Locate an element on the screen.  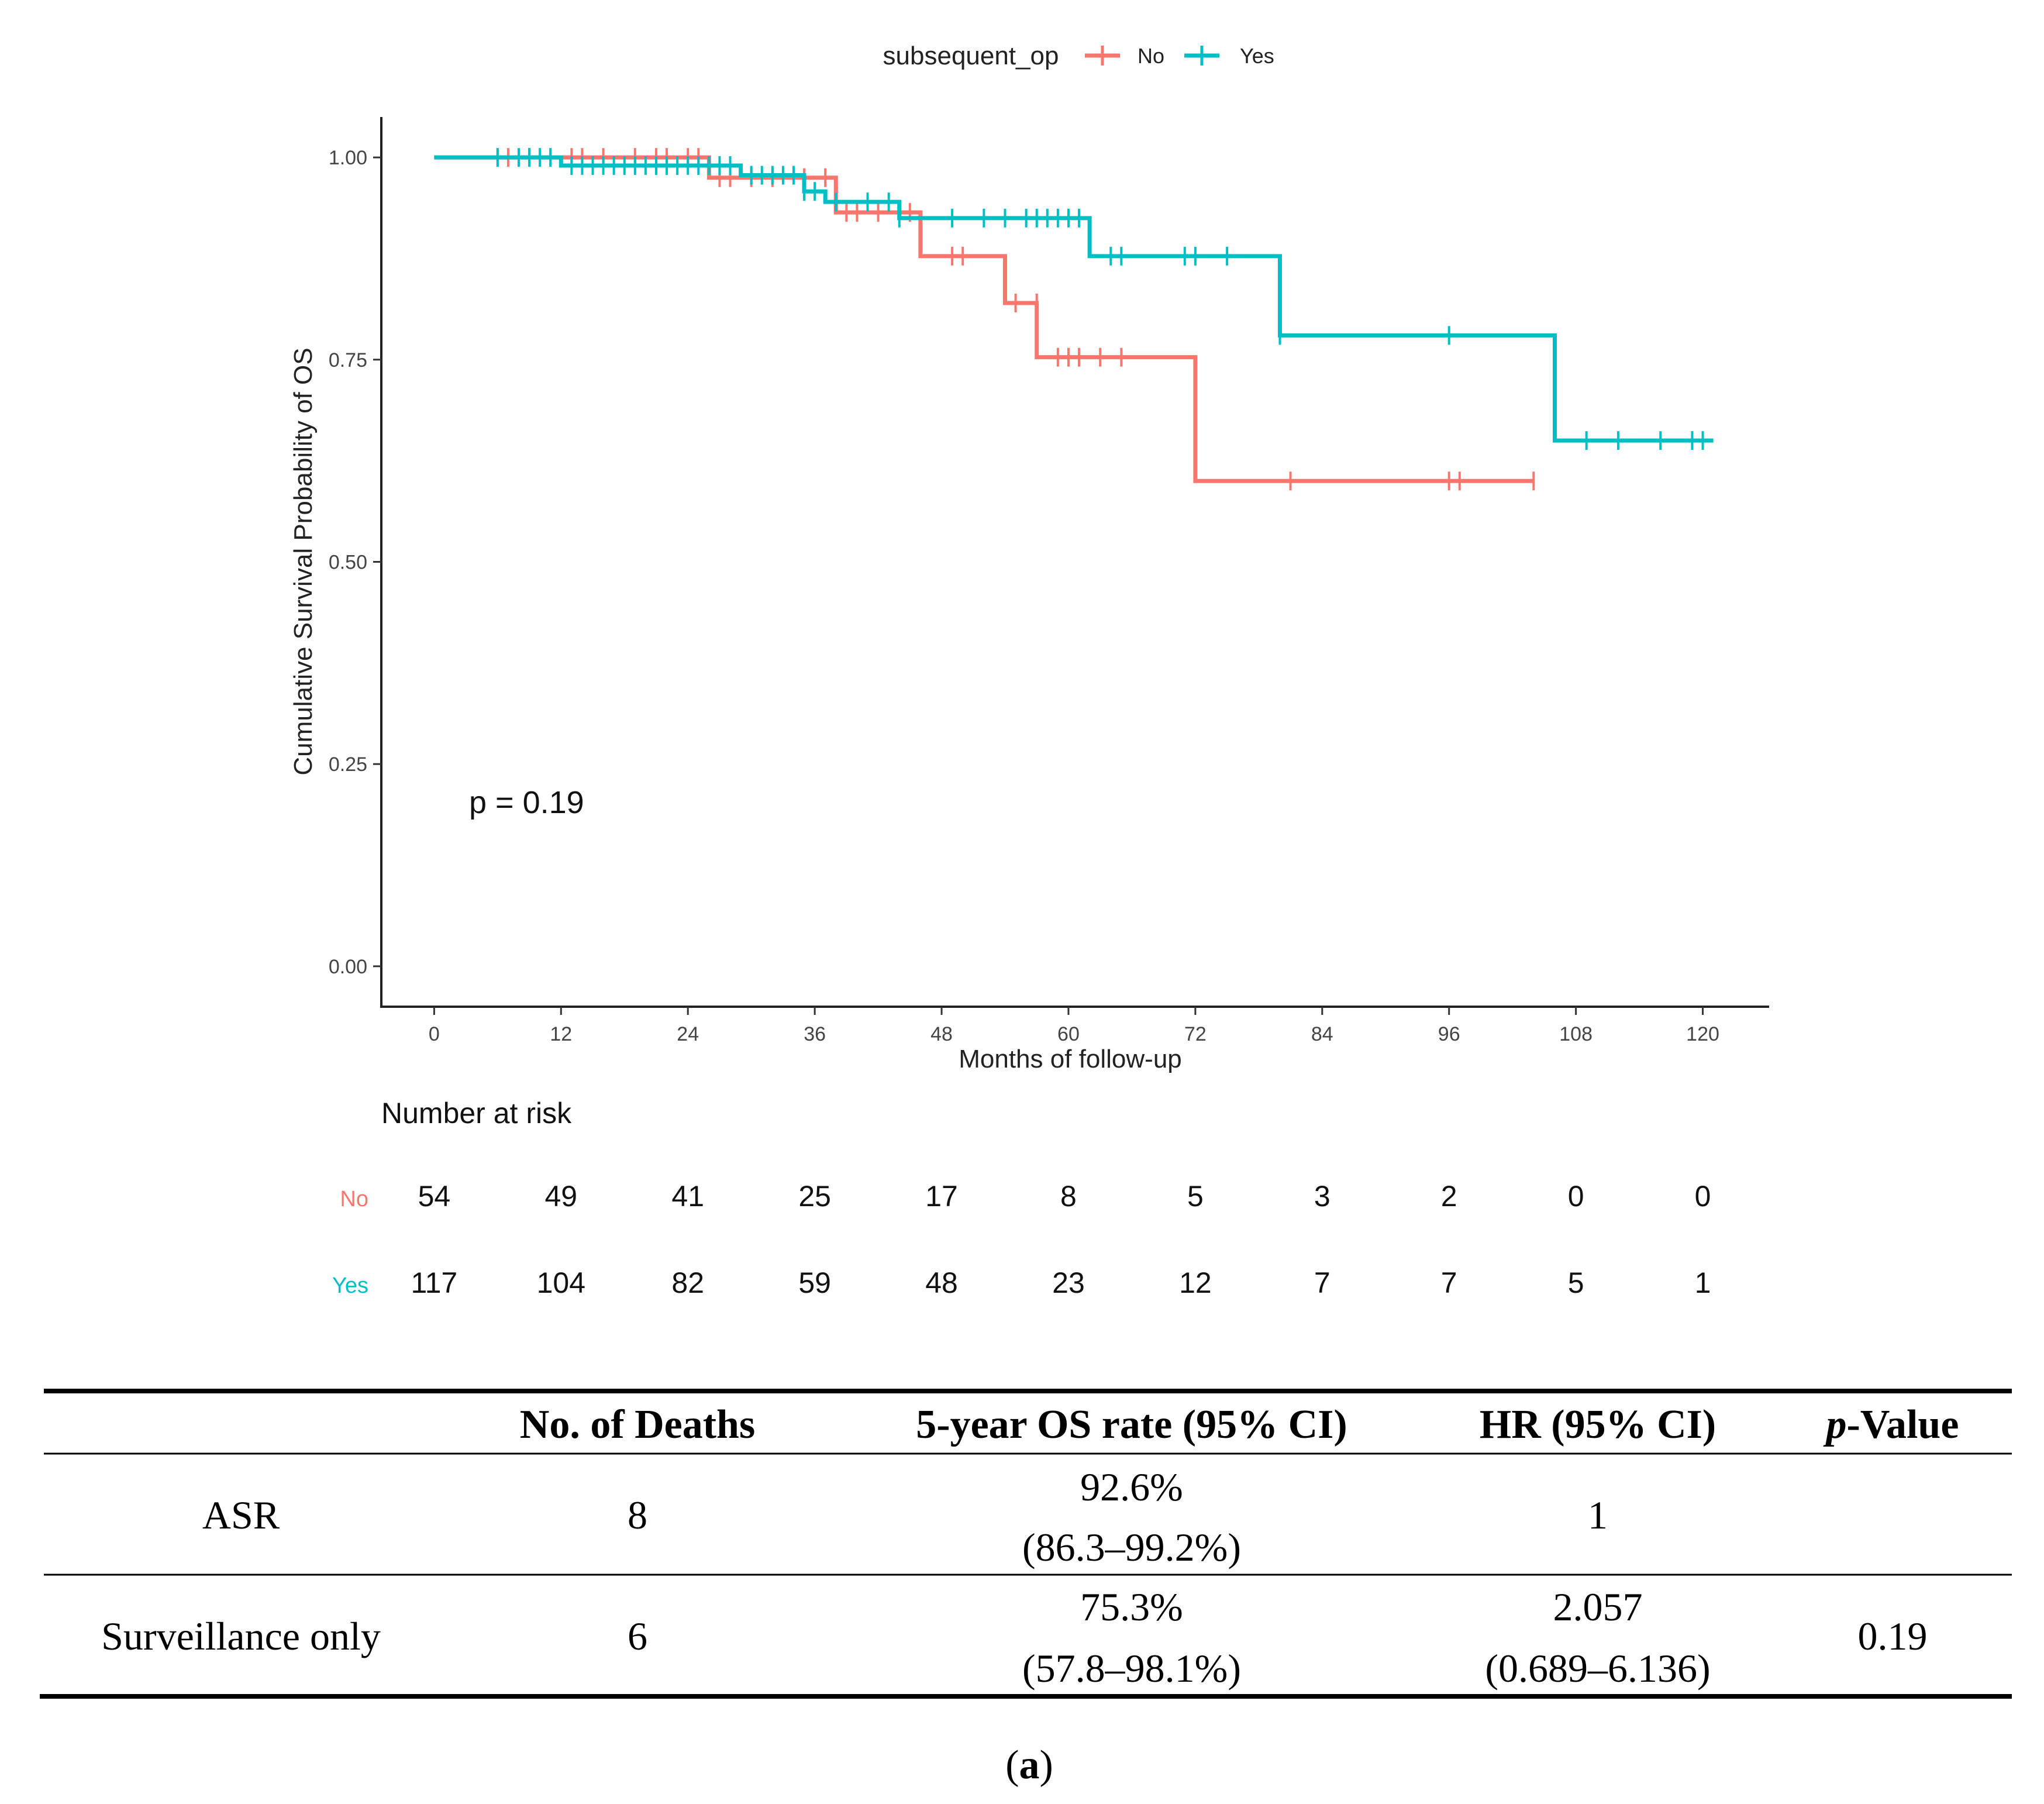
risk-row-label-no: No is located at coordinates (354, 1199).